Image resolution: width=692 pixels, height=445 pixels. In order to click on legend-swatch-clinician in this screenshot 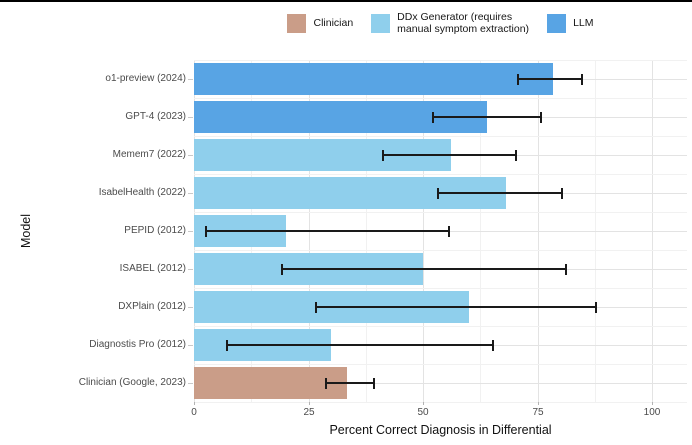, I will do `click(297, 23)`.